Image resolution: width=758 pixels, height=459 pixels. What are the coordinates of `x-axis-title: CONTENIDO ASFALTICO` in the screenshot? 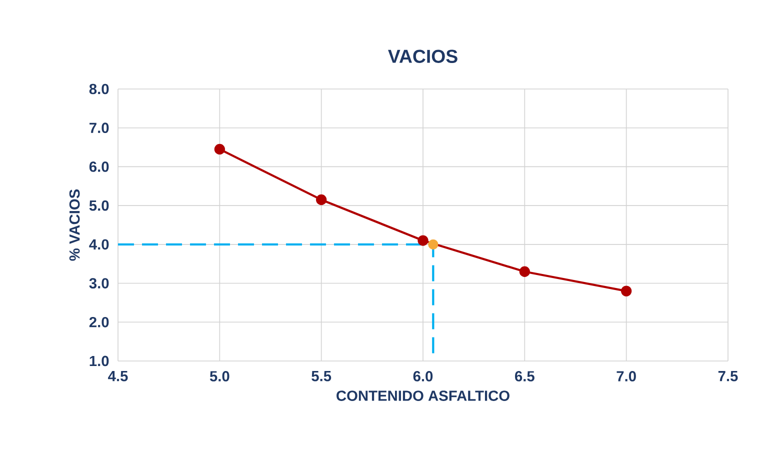 It's located at (423, 395).